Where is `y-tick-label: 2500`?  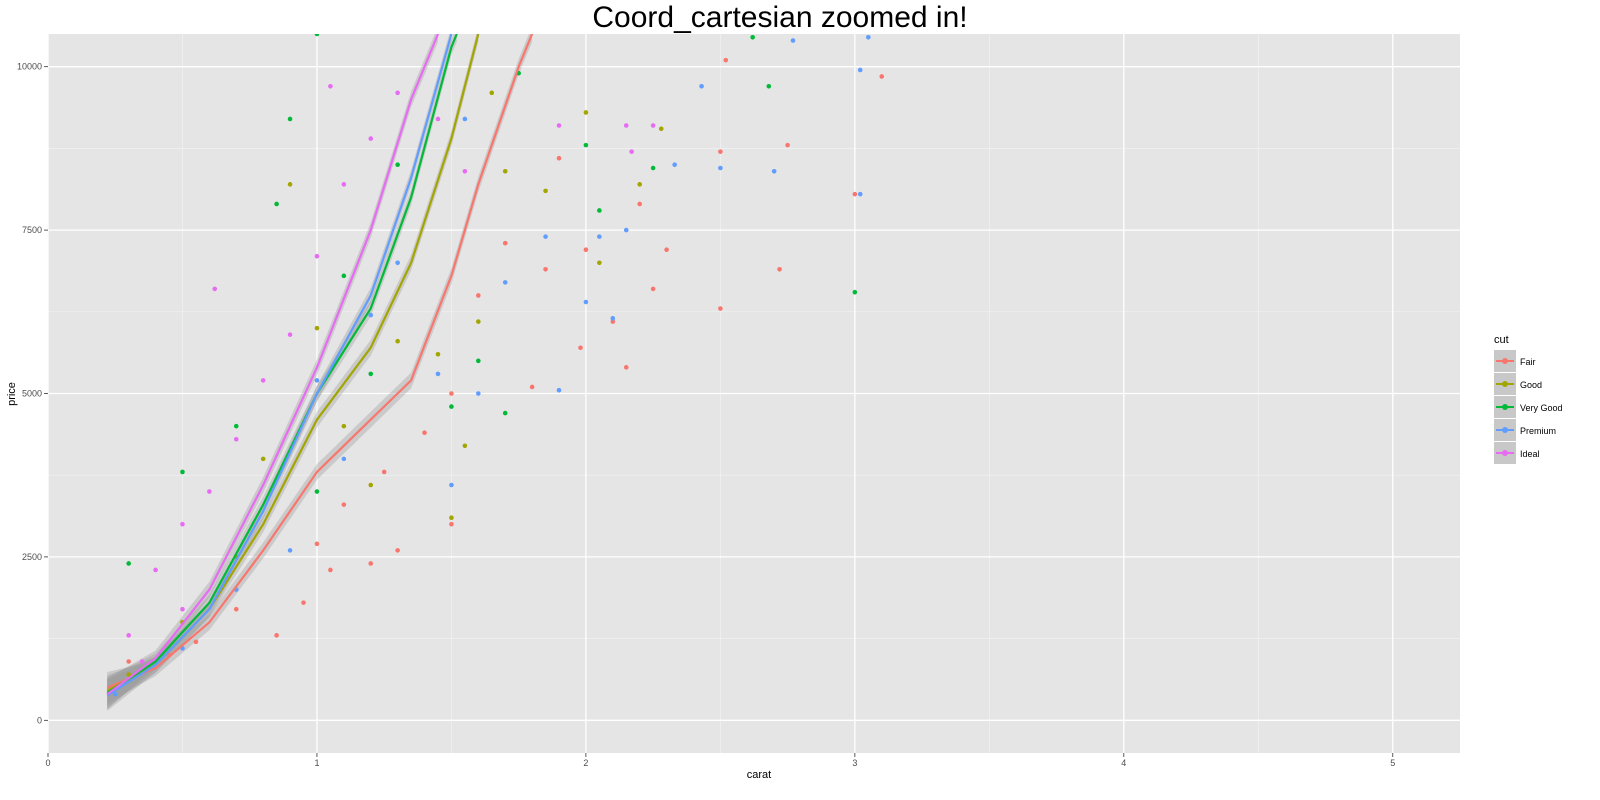
y-tick-label: 2500 is located at coordinates (32, 557).